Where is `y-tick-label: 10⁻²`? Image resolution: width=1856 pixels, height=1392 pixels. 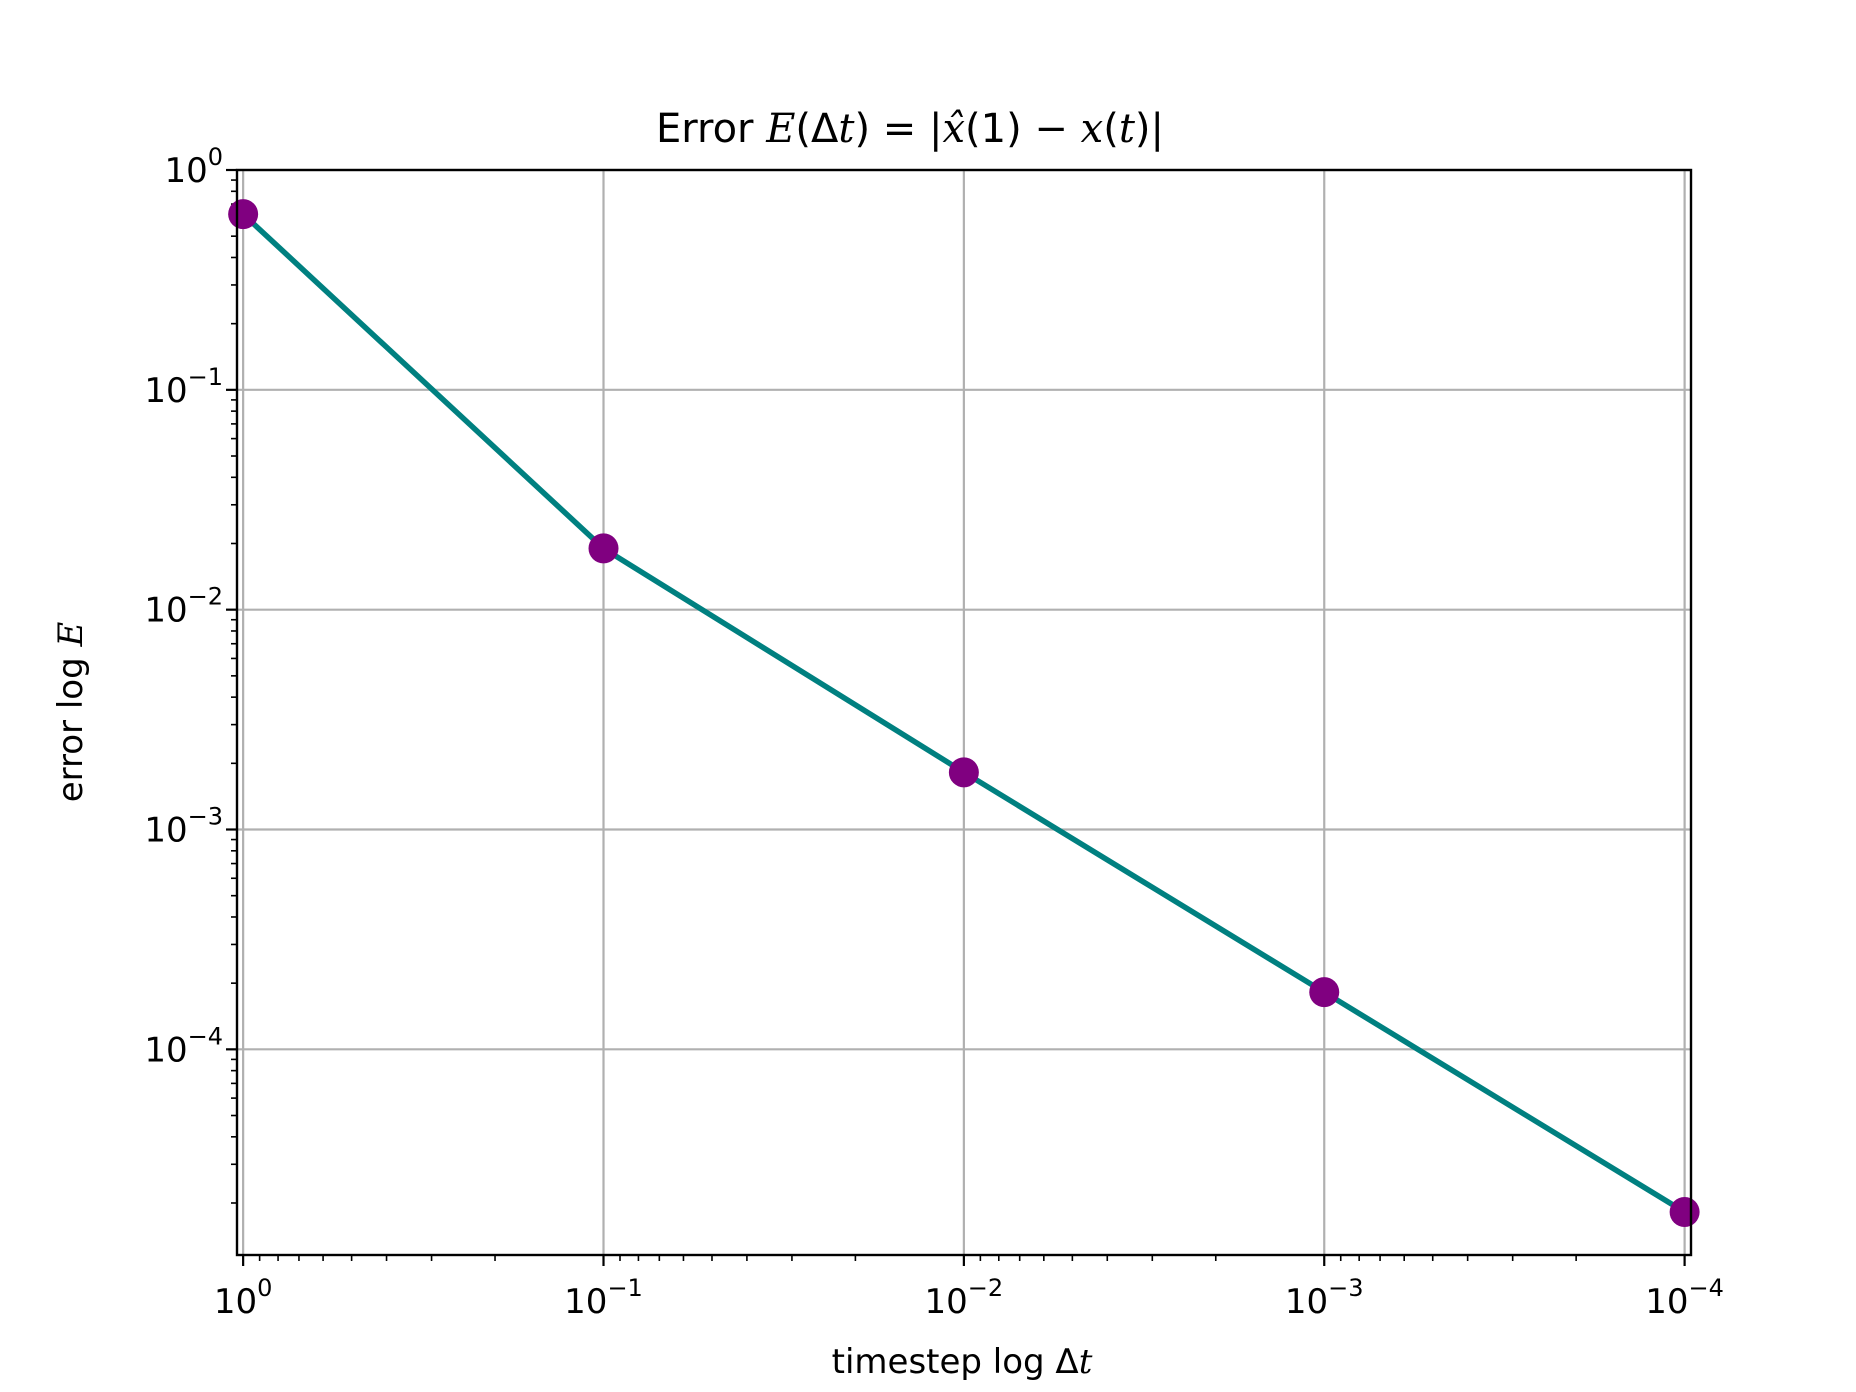
y-tick-label: 10⁻² is located at coordinates (183, 607).